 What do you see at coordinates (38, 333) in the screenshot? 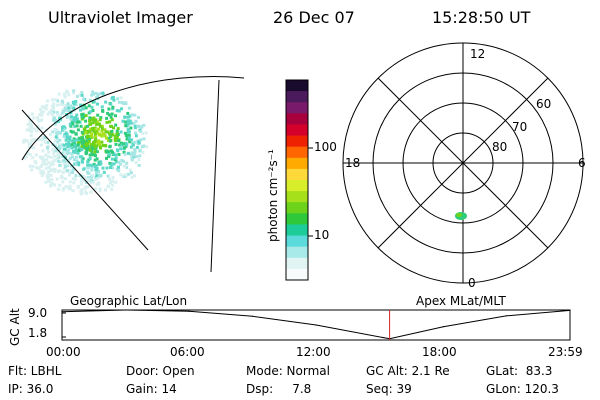
I see `ytick-bottom: 1.8` at bounding box center [38, 333].